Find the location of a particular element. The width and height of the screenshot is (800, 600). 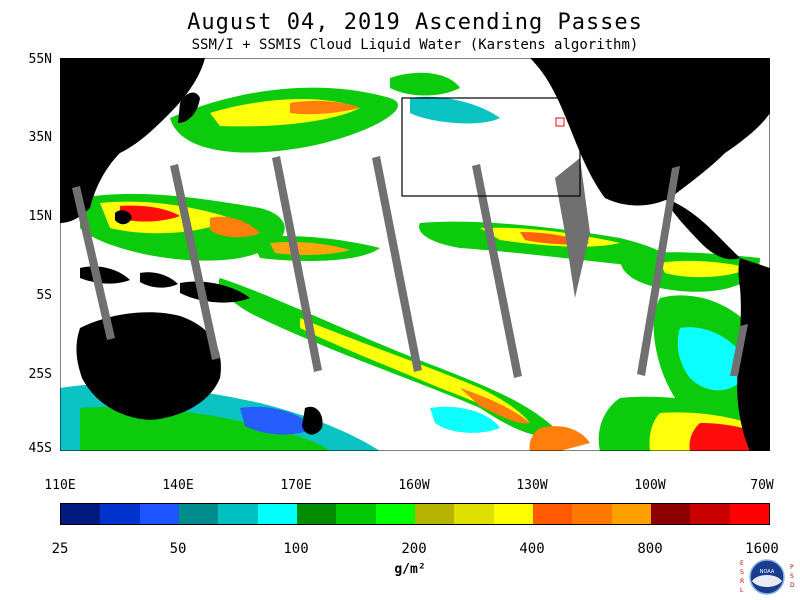

inset-marker-box is located at coordinates (560, 122).